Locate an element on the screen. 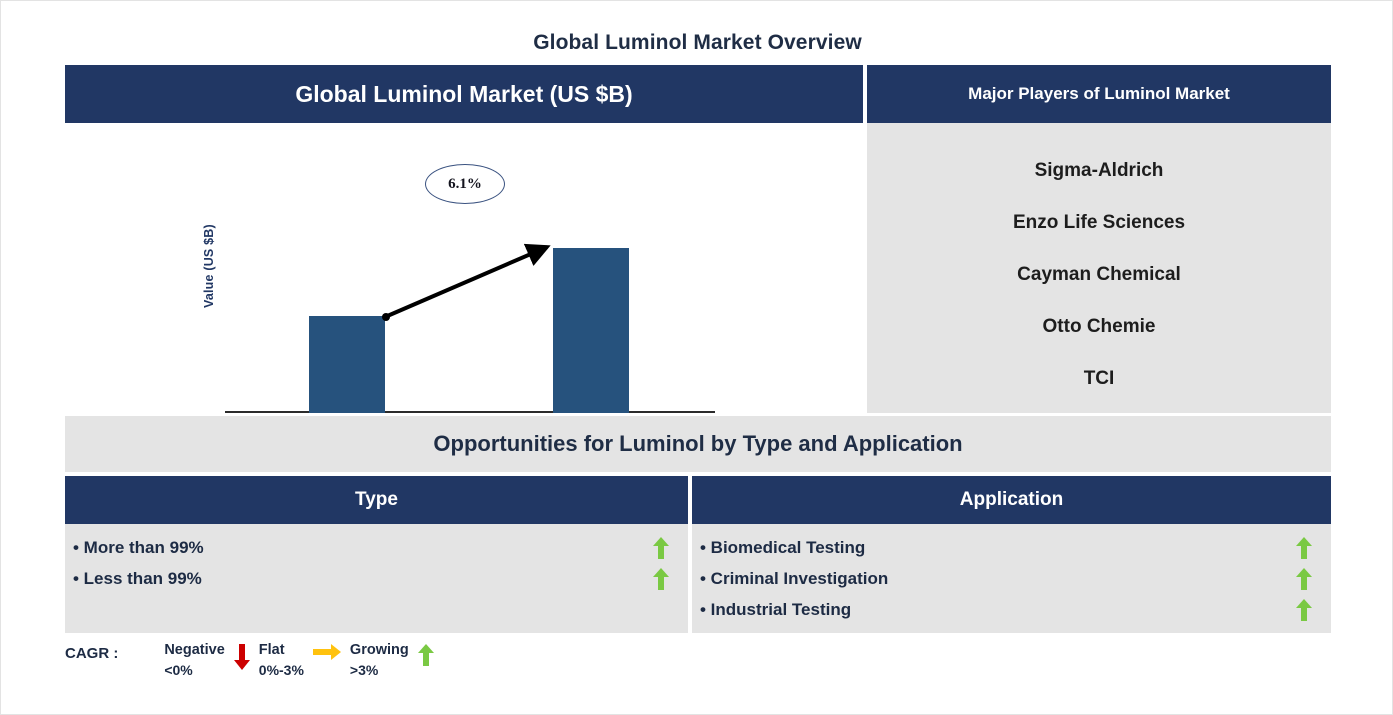 The image size is (1393, 715). legend-entry-negative: Negative <0% is located at coordinates (211, 660).